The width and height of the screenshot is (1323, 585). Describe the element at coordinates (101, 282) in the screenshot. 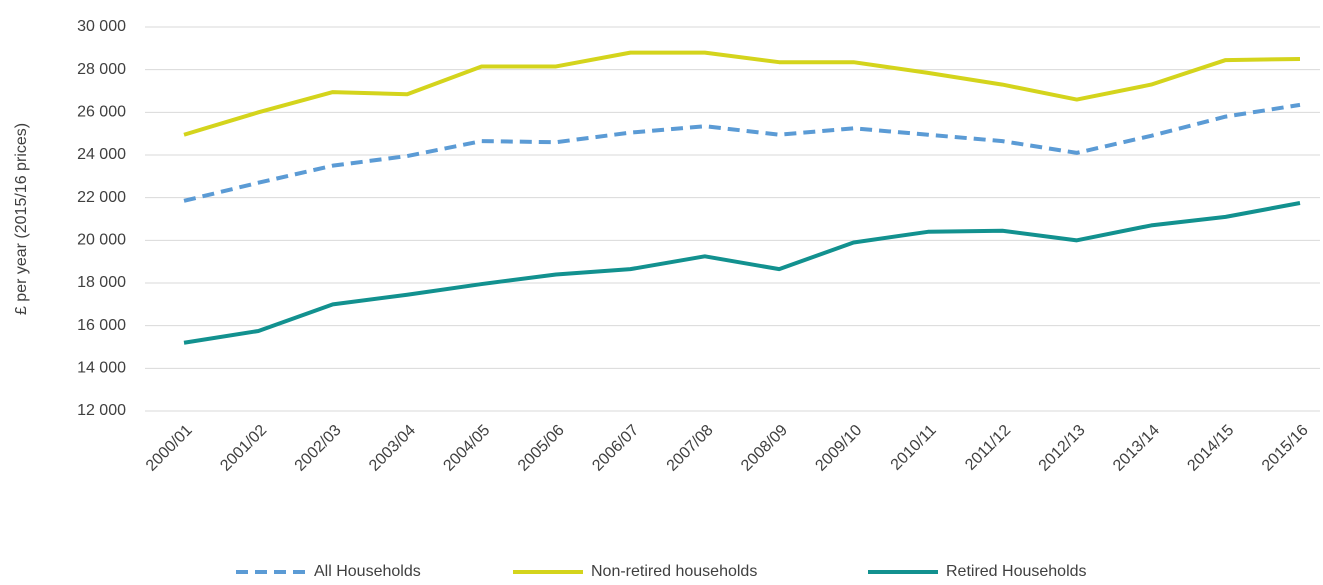

I see `y-tick-label: 18 000` at that location.